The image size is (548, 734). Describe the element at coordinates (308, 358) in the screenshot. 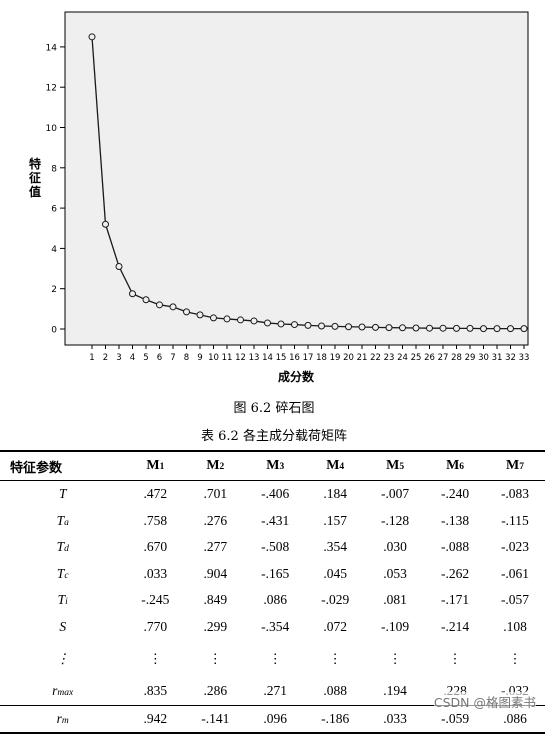

I see `x-tick-label: 17` at that location.